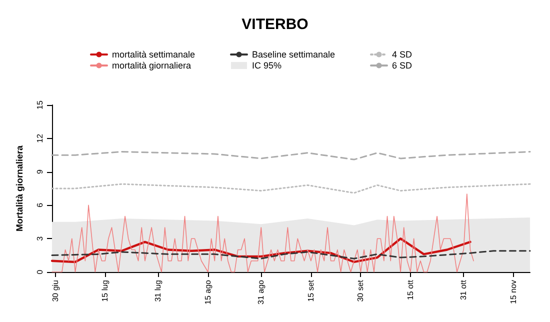  I want to click on x-tick-label: 15 lug, so click(105, 291).